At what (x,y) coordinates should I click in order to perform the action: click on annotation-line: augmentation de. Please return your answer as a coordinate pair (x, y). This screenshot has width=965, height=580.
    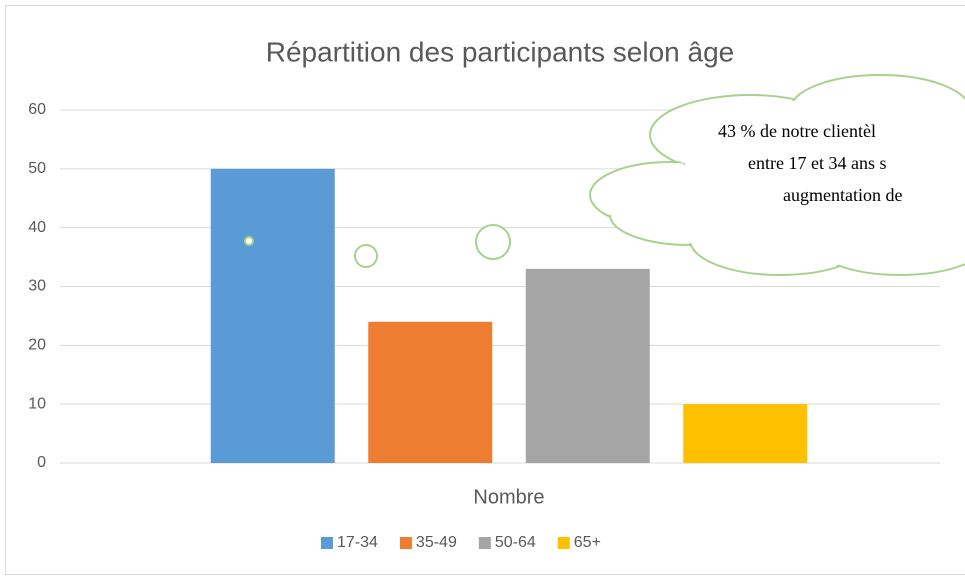
    Looking at the image, I should click on (842, 195).